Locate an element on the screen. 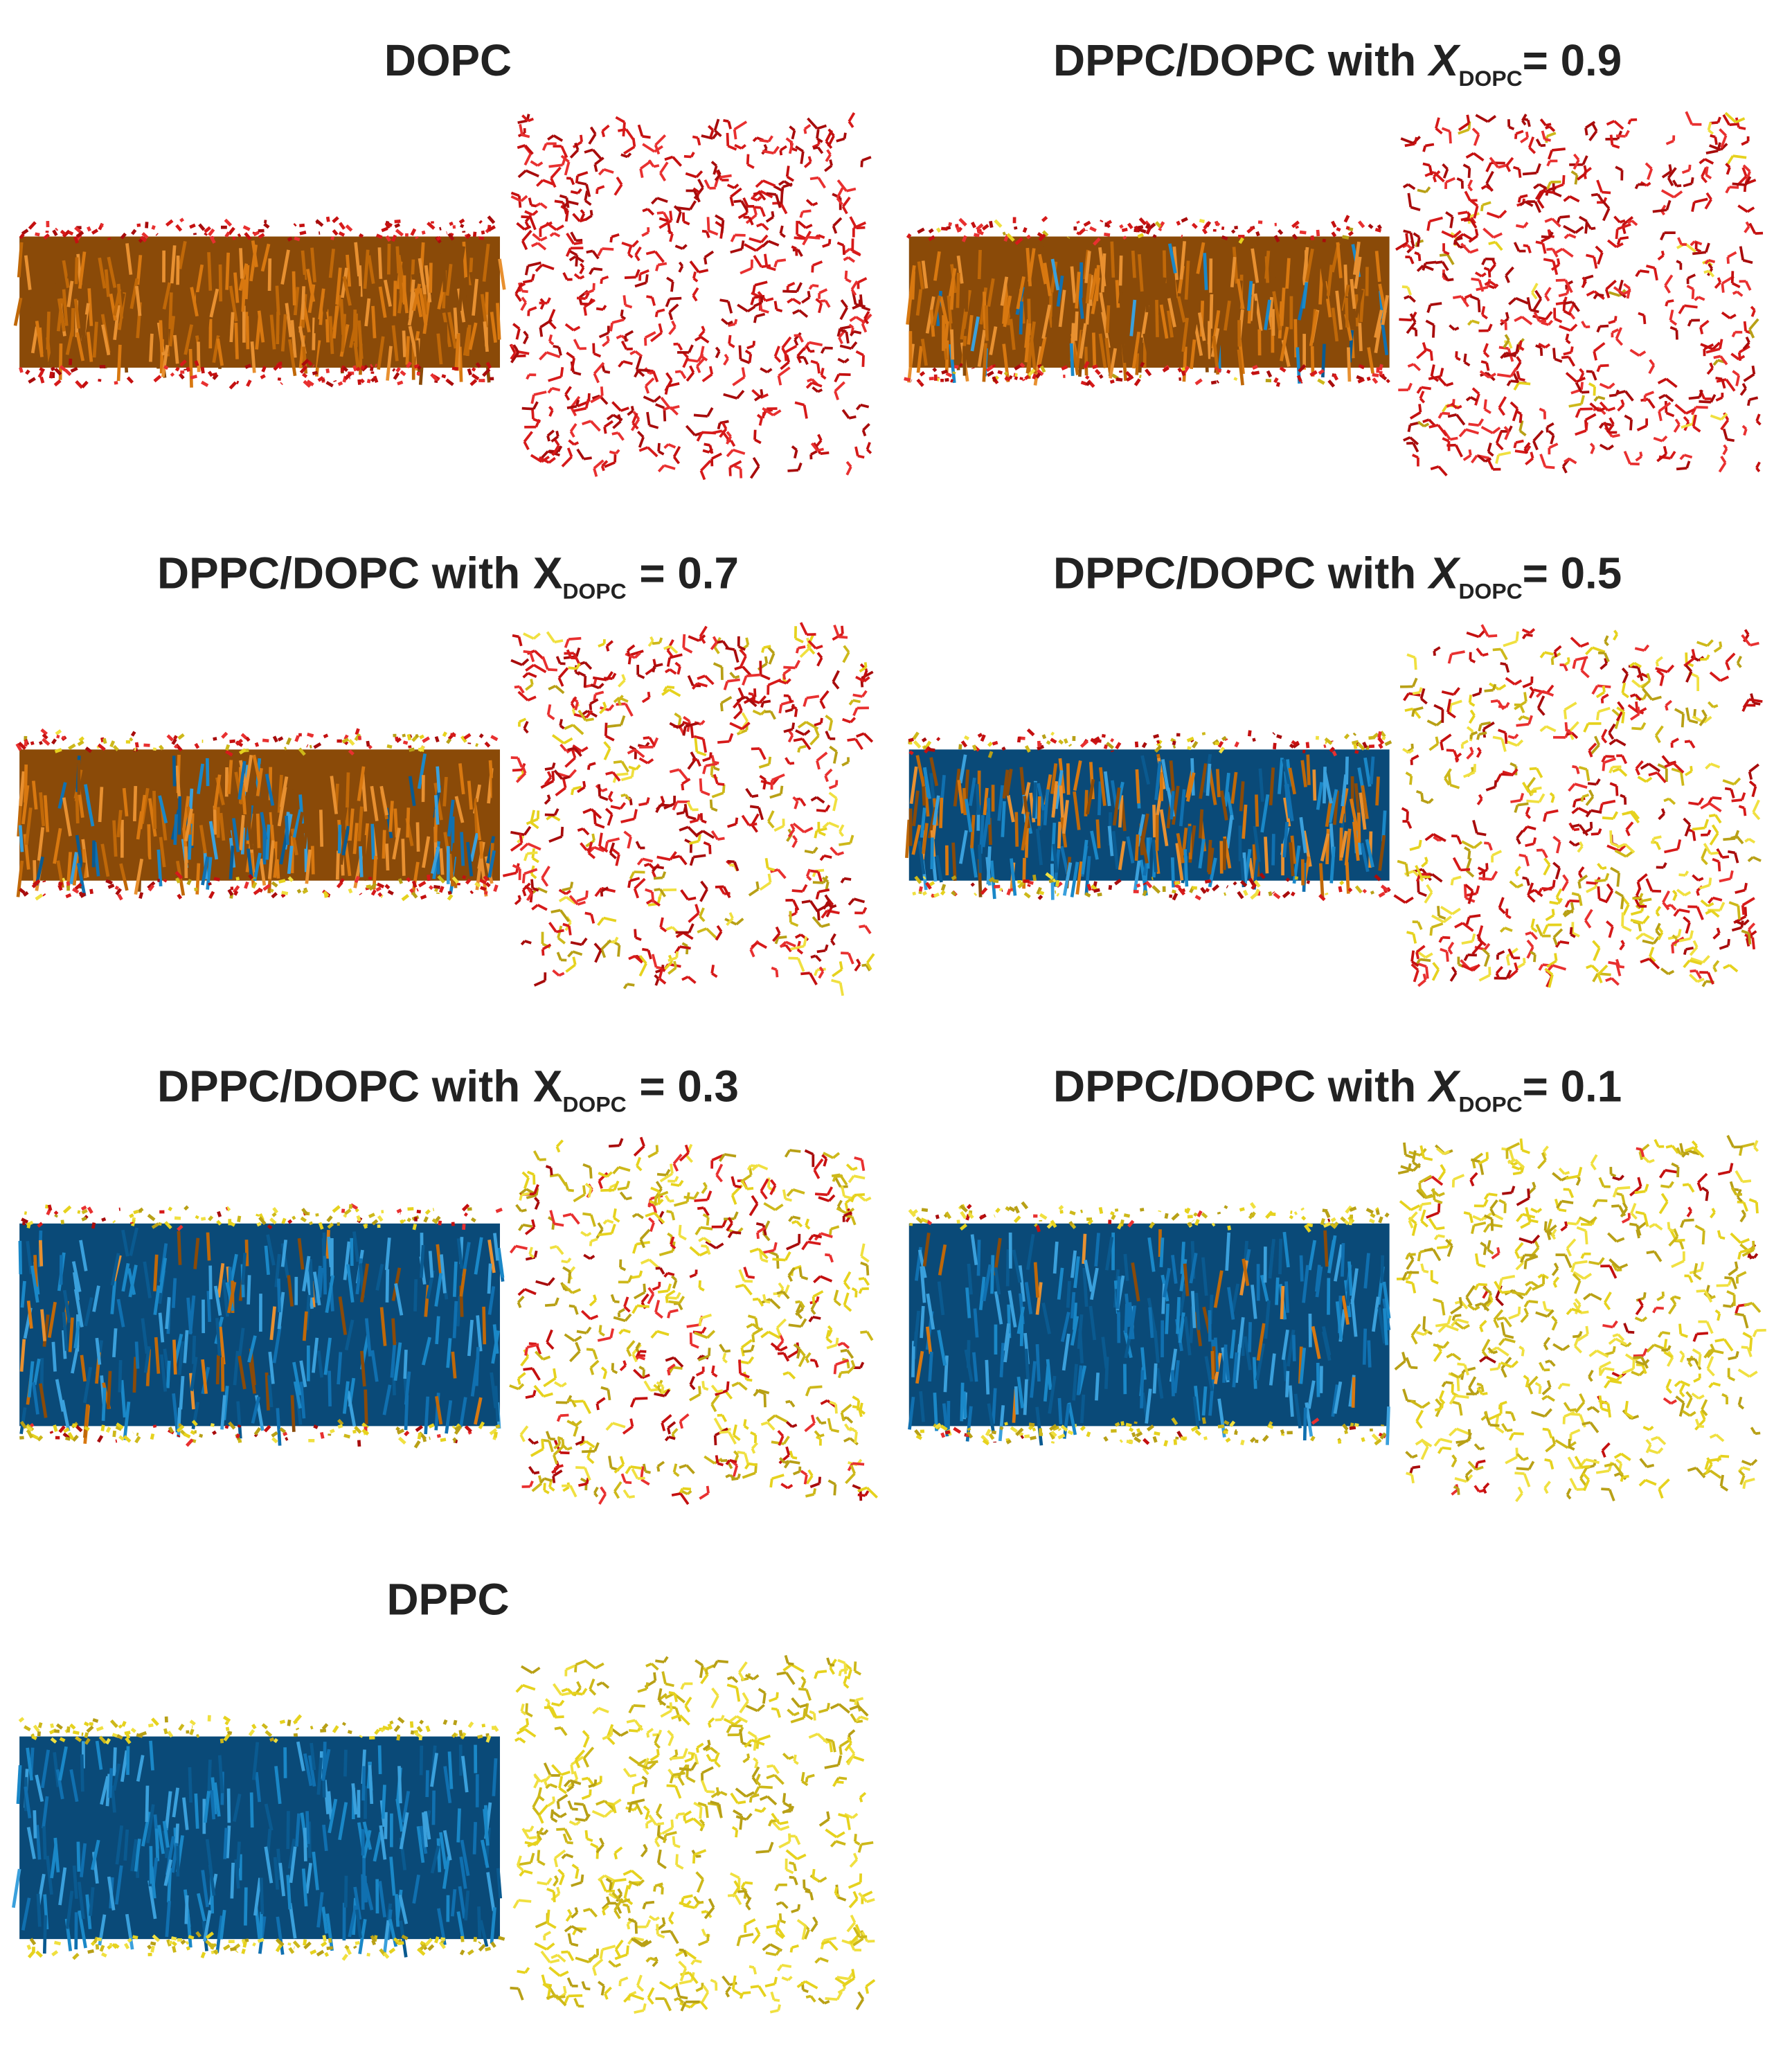 The image size is (1792, 2047). title-subscript: DOPC is located at coordinates (1491, 79).